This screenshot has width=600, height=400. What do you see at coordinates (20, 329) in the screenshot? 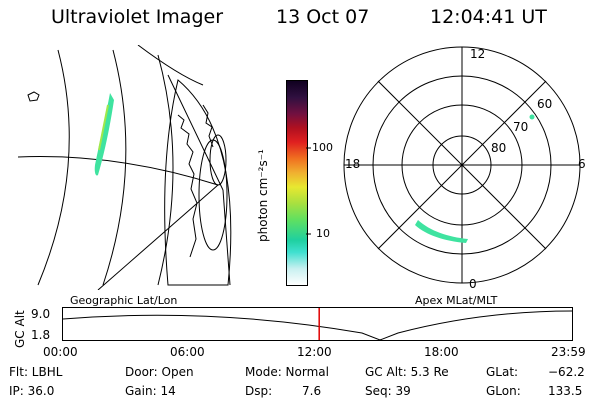
I see `altitude-ylabel: GC Alt` at bounding box center [20, 329].